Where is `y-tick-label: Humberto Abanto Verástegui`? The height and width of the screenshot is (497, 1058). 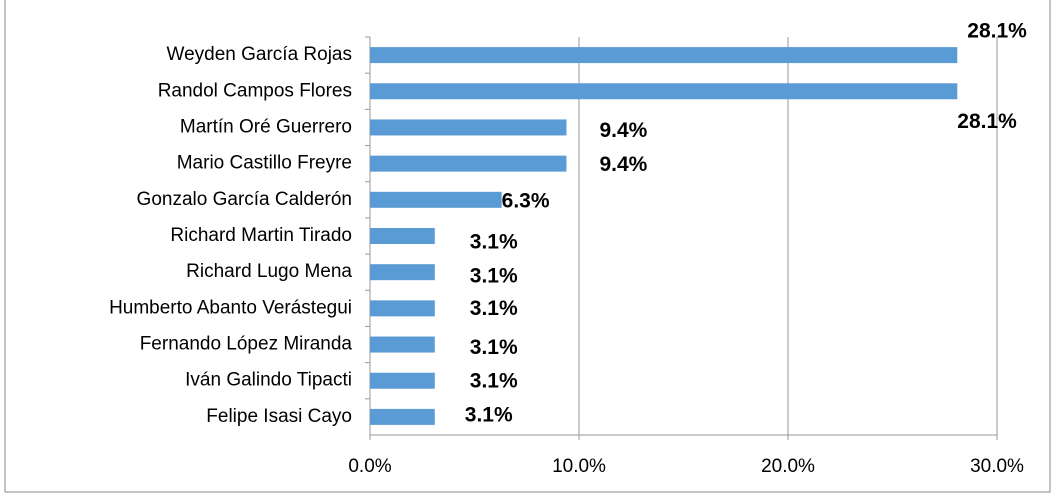
y-tick-label: Humberto Abanto Verástegui is located at coordinates (230, 307).